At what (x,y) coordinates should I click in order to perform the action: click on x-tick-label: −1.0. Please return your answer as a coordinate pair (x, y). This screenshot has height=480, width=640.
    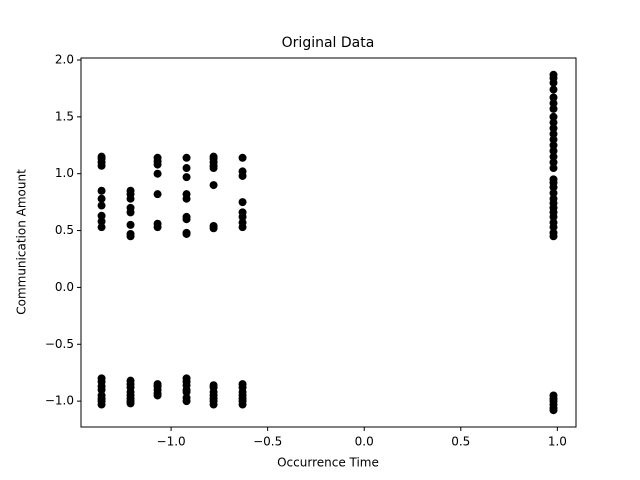
    Looking at the image, I should click on (171, 442).